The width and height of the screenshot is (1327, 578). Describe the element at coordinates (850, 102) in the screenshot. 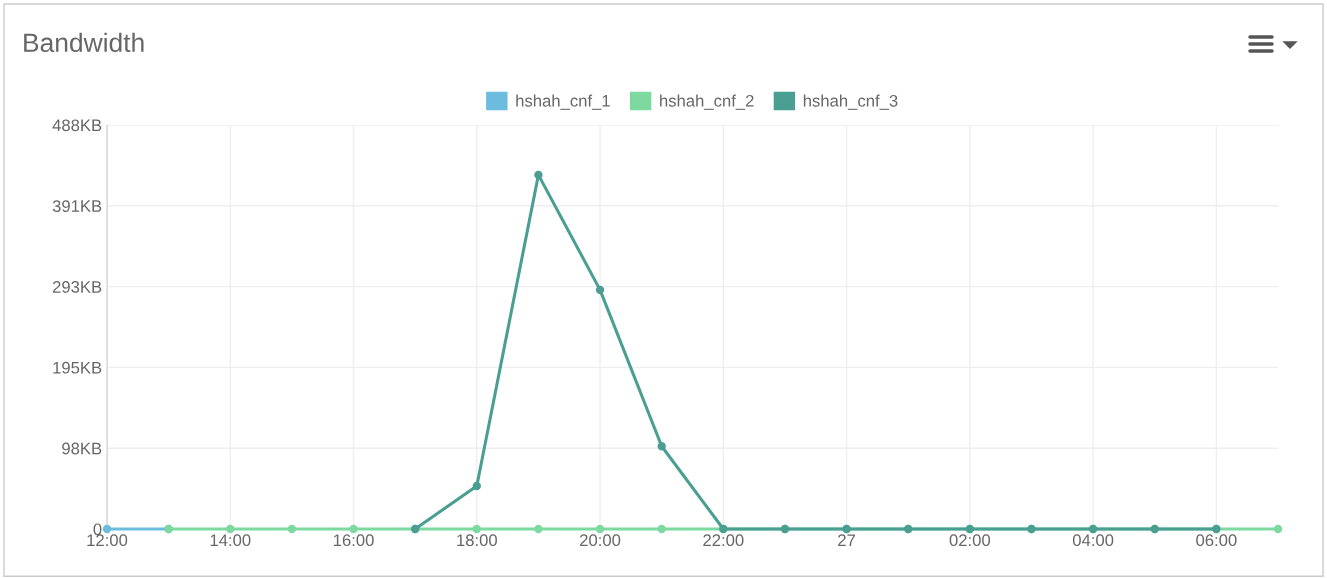

I see `legend-label: hshah_cnf_3` at that location.